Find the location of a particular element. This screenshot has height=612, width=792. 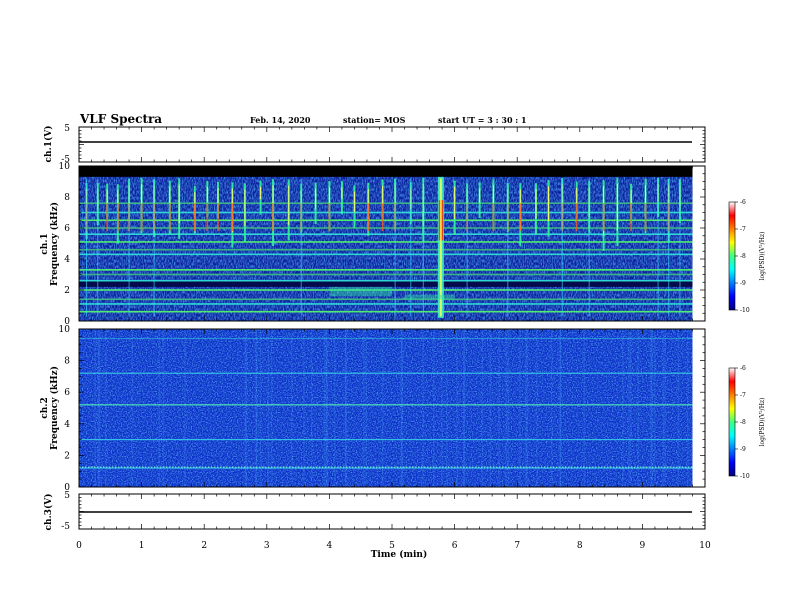

spec2-colorbar-ticks: -6 -7 -8 -9 -10 is located at coordinates (742, 422).